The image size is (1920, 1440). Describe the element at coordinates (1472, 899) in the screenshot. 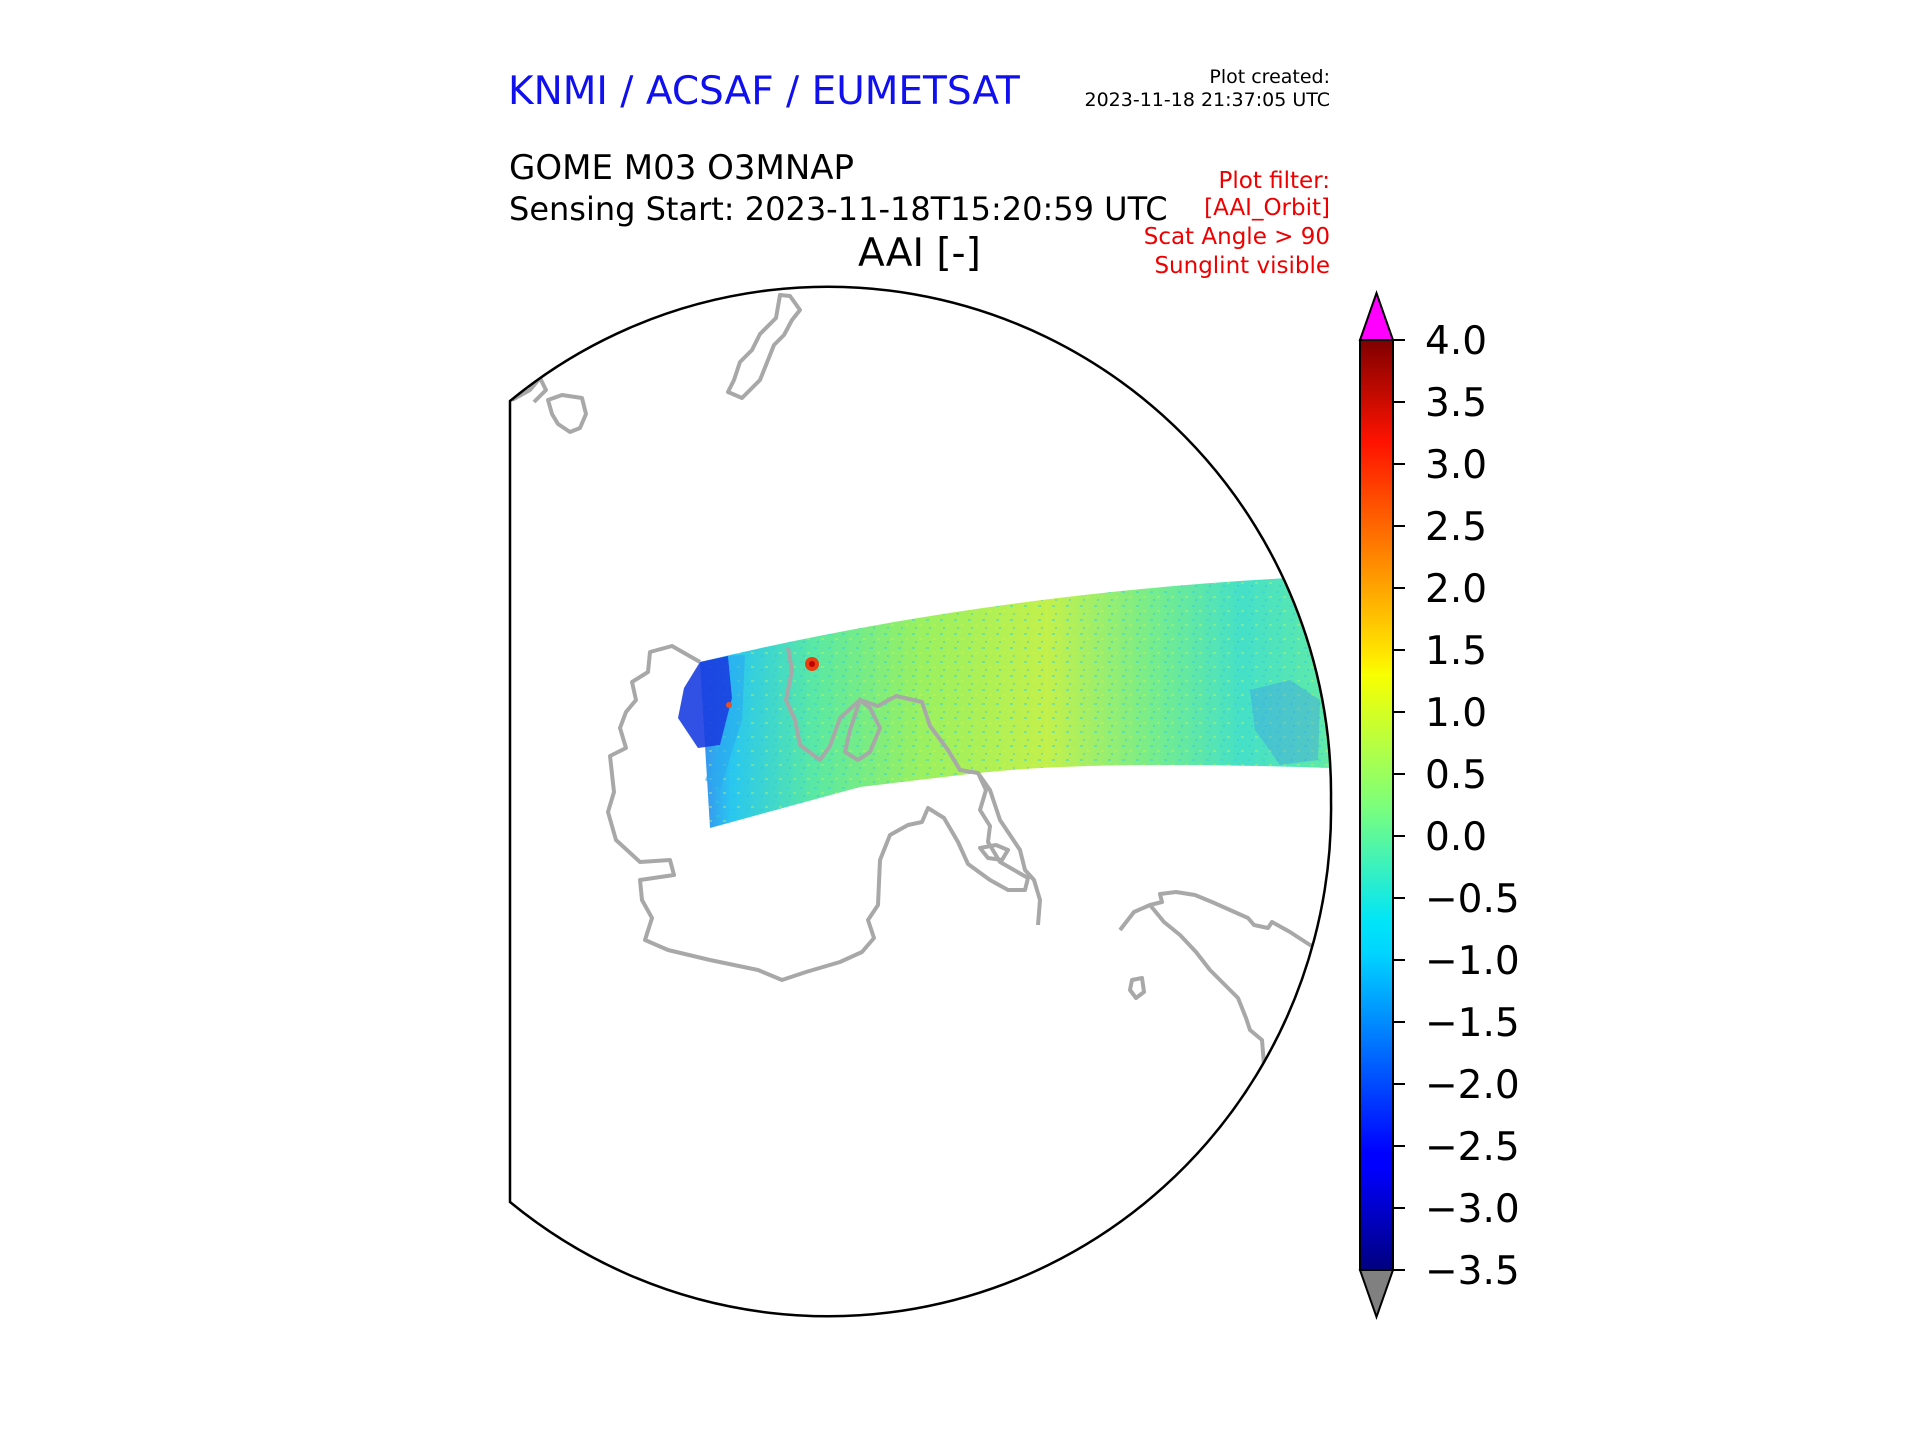

I see `colorbar-tick-label: −0.5` at that location.